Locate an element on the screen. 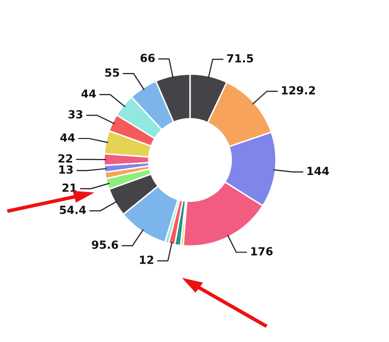 The height and width of the screenshot is (342, 389). data-label: 66 is located at coordinates (147, 58).